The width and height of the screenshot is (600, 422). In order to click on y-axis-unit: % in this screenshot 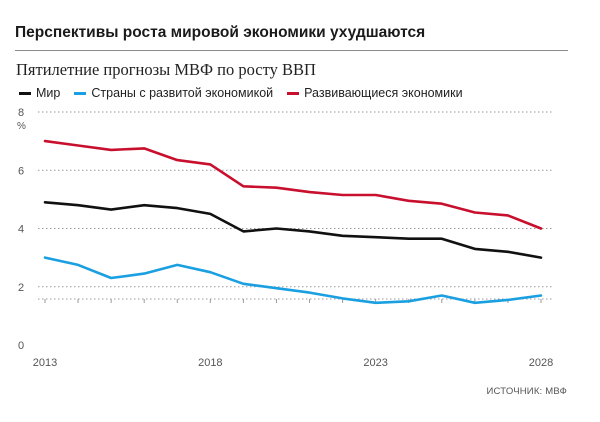, I will do `click(21, 126)`.